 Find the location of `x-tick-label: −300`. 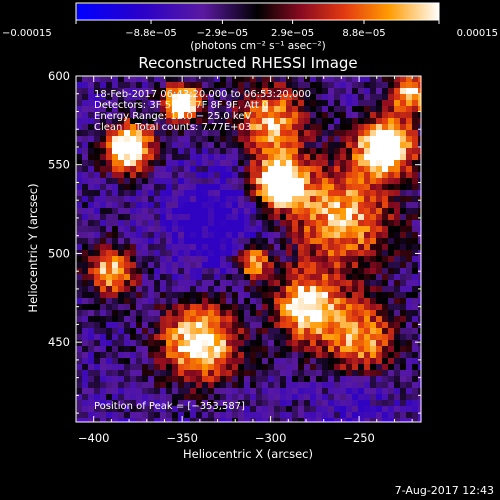

x-tick-label: −300 is located at coordinates (271, 438).